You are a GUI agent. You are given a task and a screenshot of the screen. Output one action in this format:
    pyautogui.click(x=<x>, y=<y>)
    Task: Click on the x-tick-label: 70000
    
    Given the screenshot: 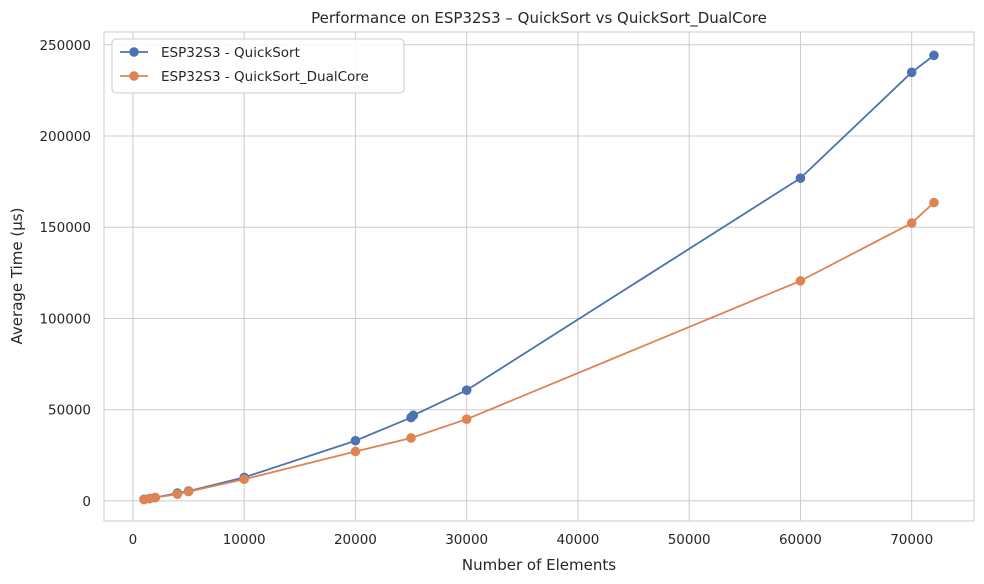 What is the action you would take?
    pyautogui.click(x=911, y=540)
    